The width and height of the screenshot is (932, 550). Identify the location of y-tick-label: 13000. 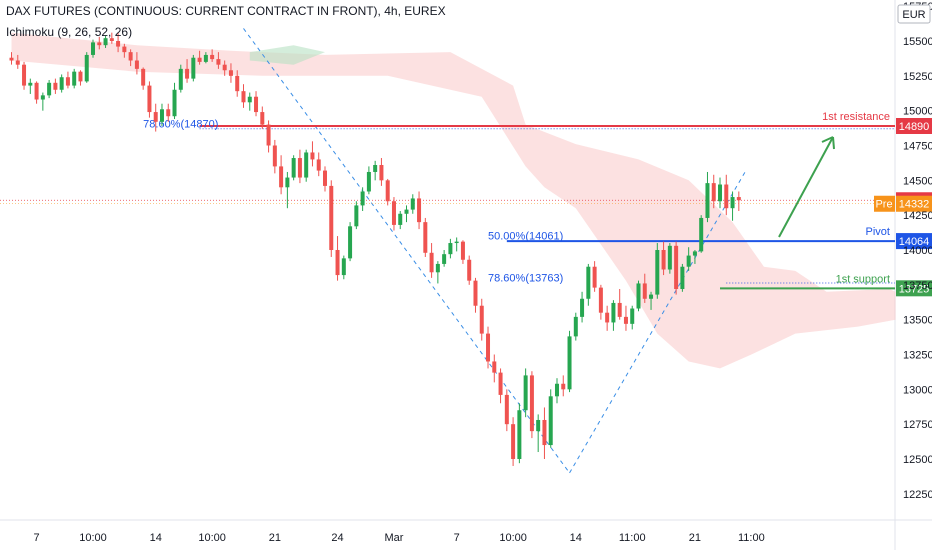
(917, 390).